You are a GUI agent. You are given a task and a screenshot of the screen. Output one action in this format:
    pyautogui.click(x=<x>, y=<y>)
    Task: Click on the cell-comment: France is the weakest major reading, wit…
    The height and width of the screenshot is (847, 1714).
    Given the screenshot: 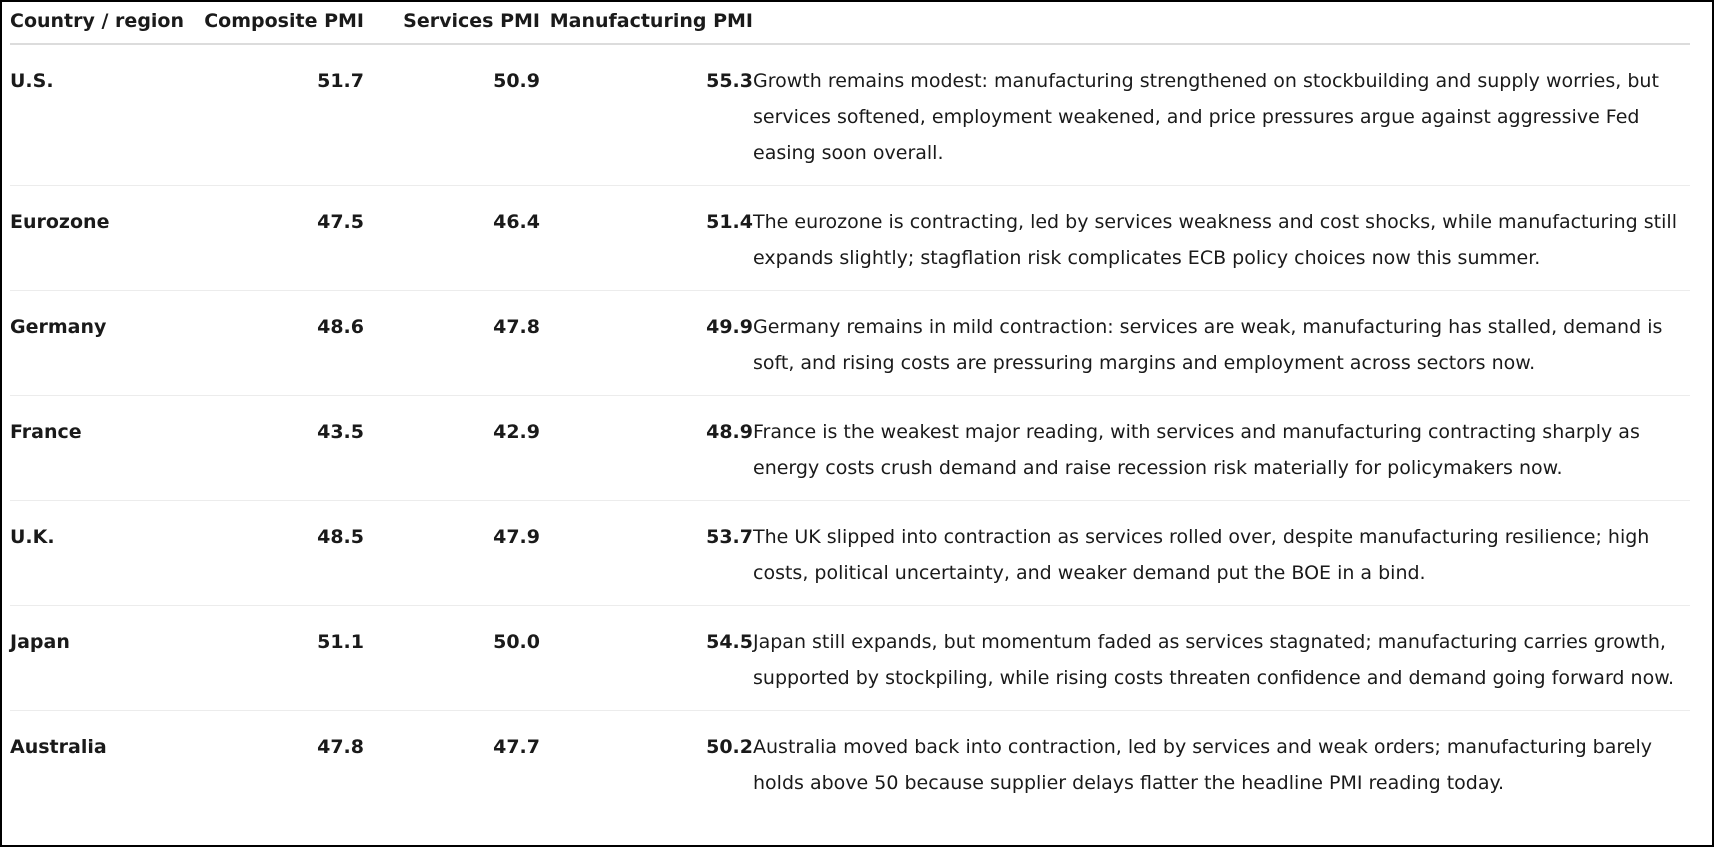 What is the action you would take?
    pyautogui.click(x=1221, y=448)
    